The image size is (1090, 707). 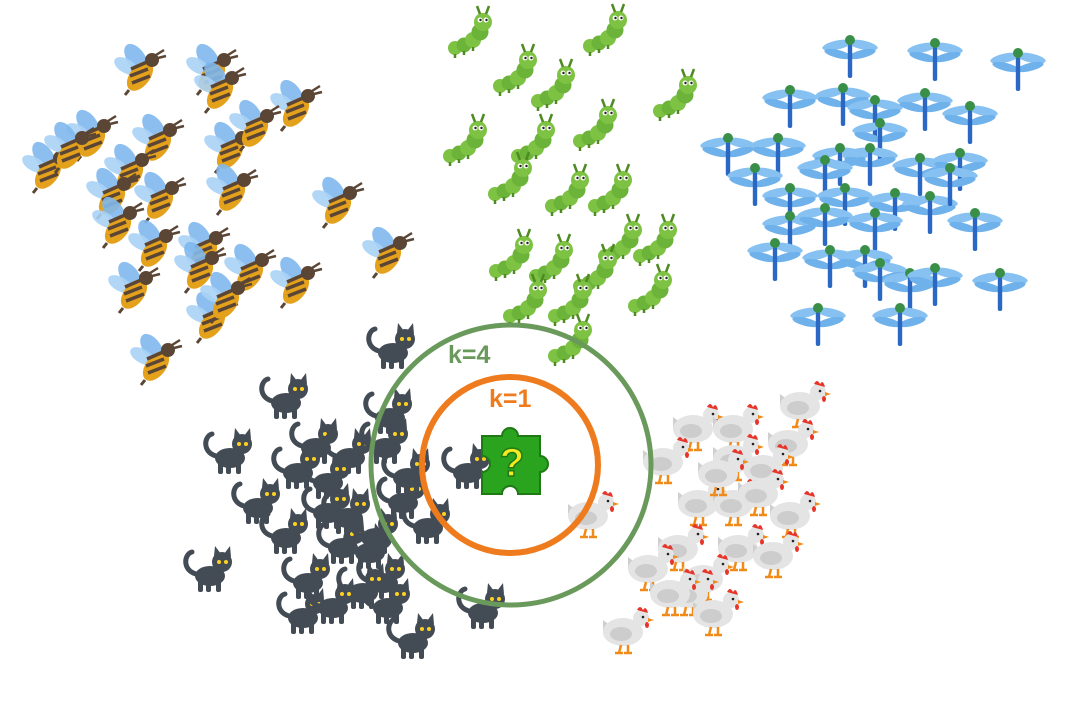 I want to click on k1-ring, so click(x=510, y=465).